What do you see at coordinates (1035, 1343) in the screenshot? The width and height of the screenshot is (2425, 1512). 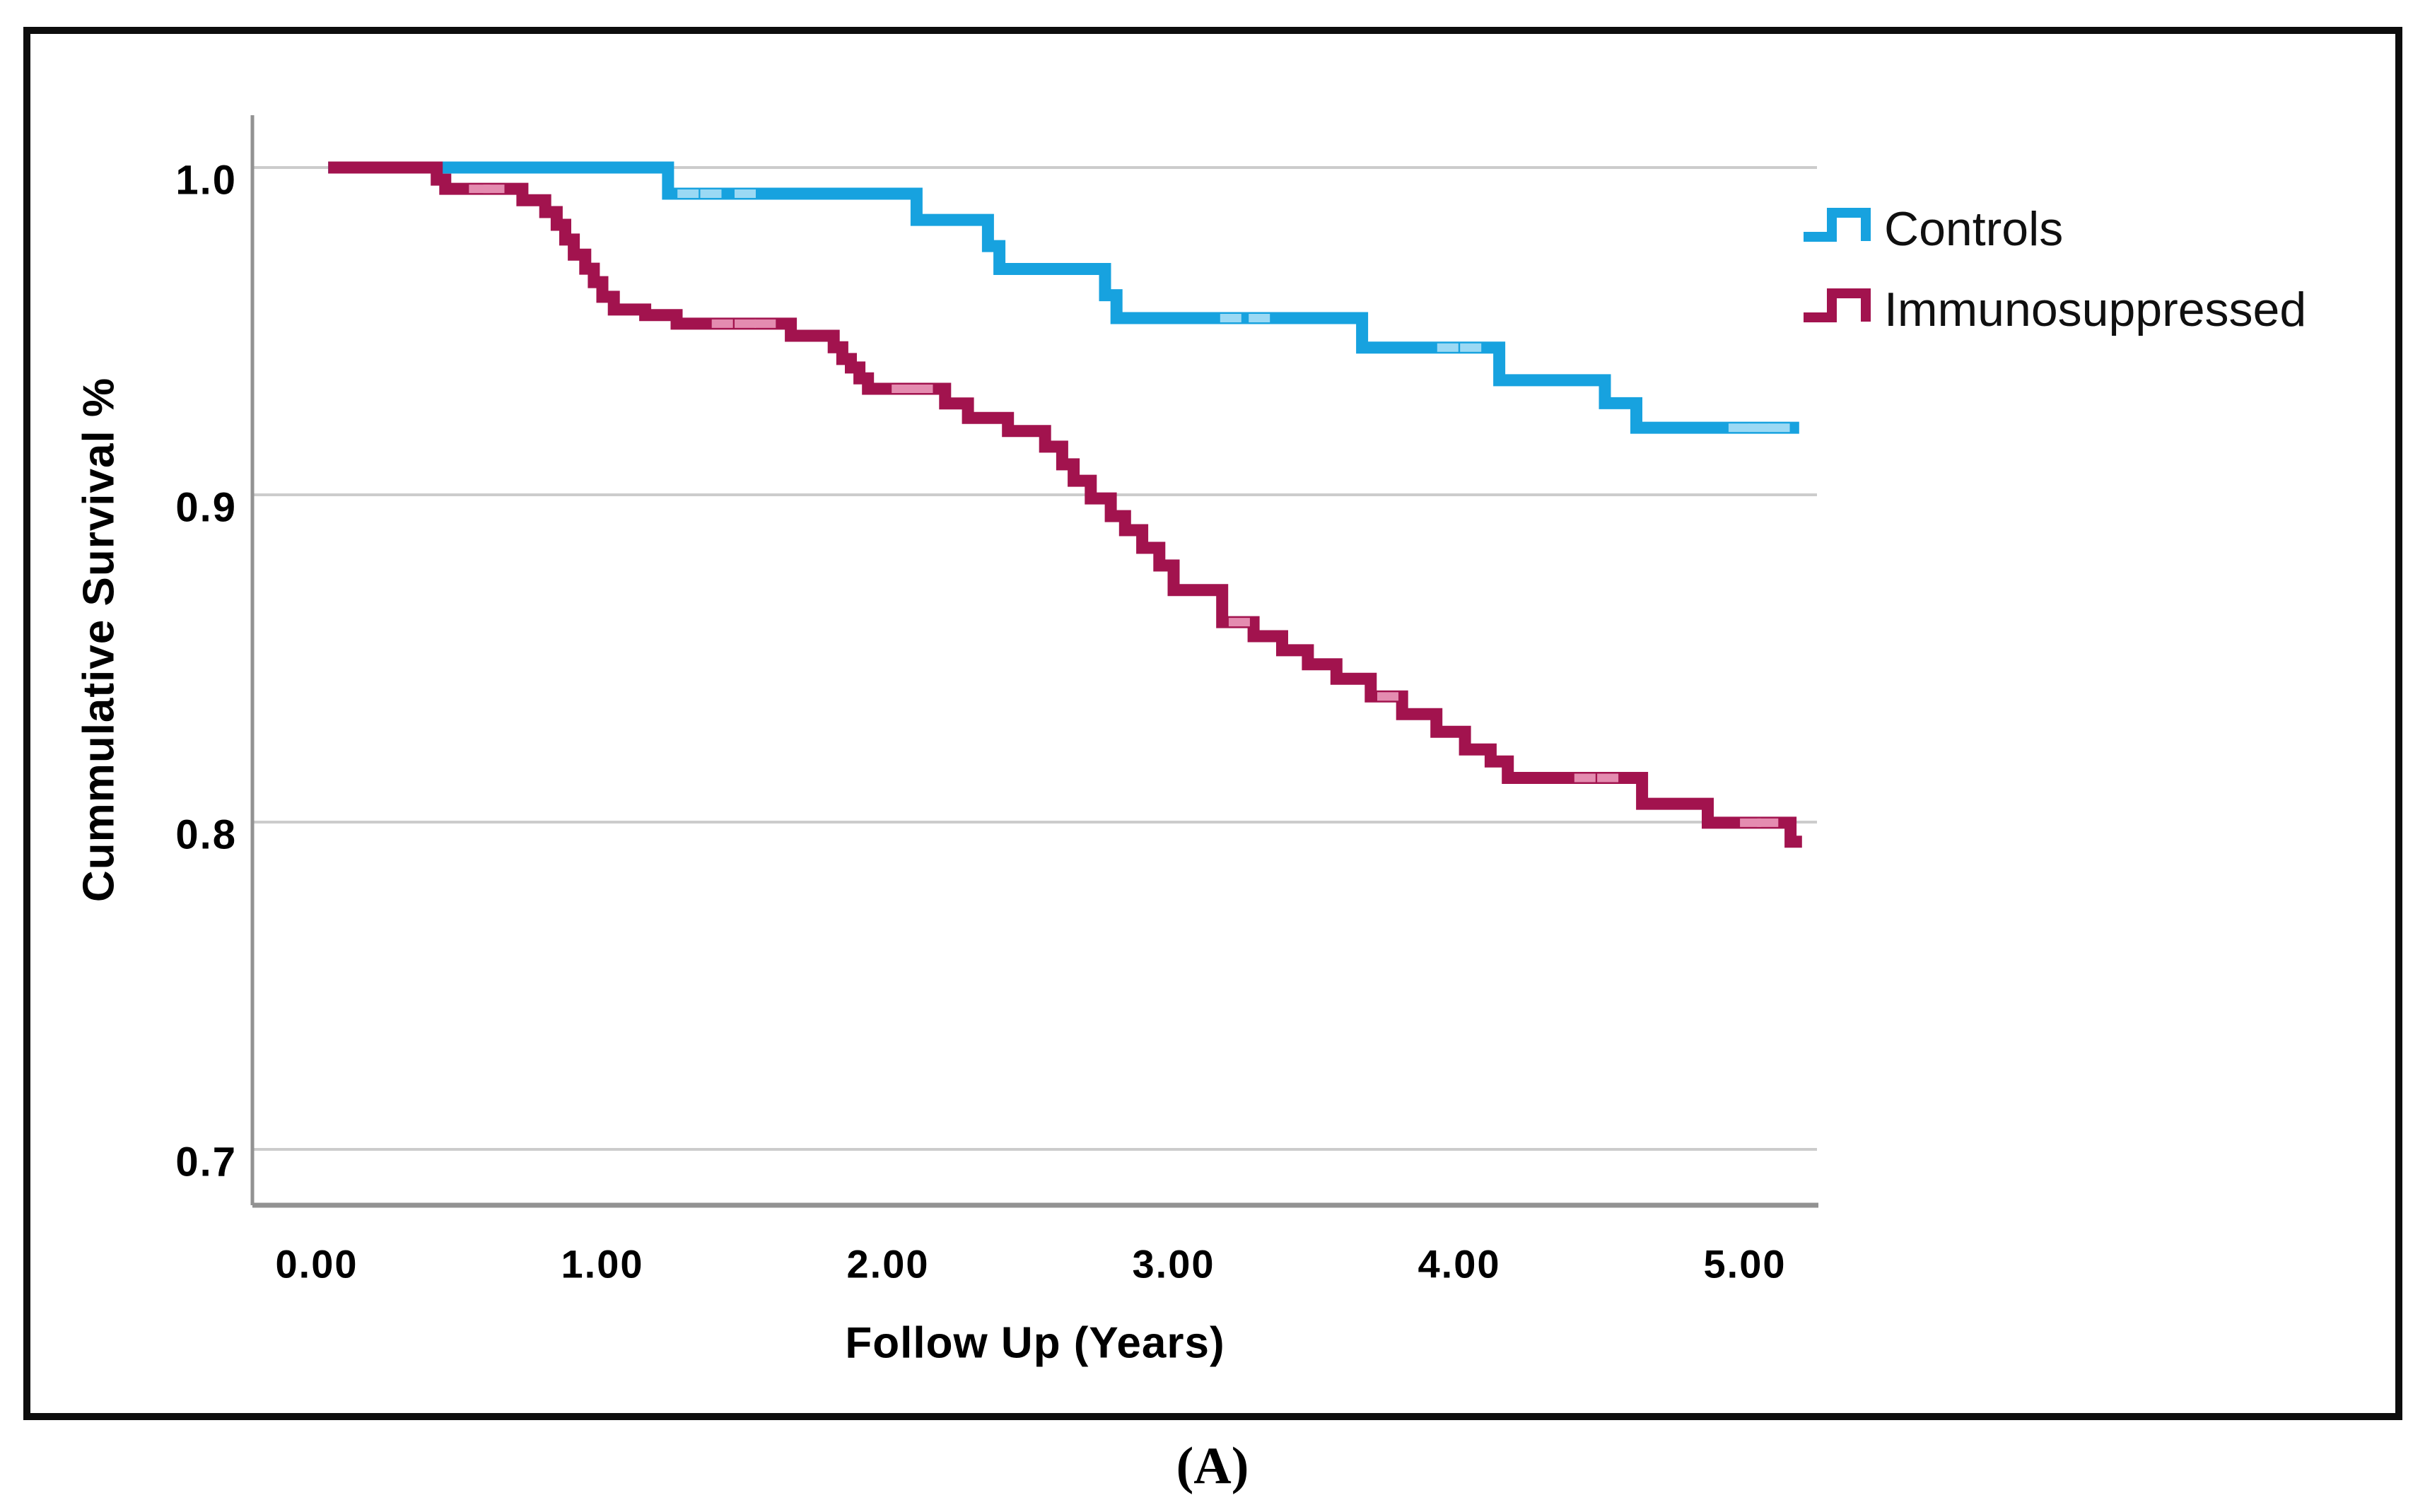 I see `x-axis-title: Follow Up (Years)` at bounding box center [1035, 1343].